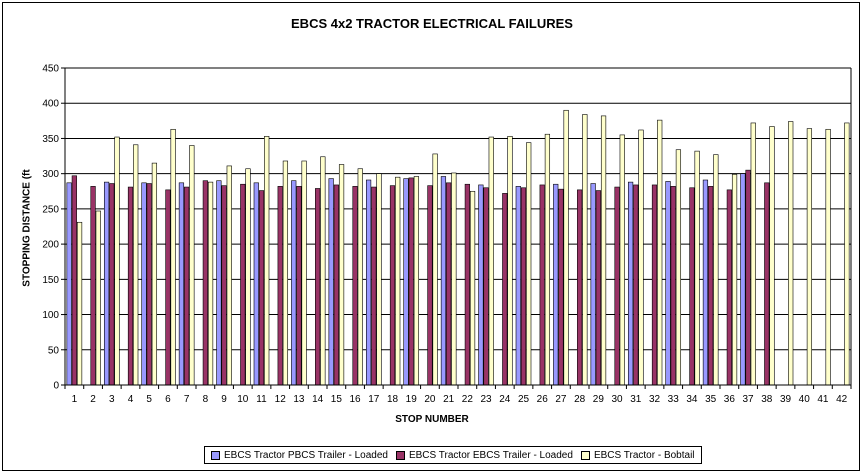  What do you see at coordinates (50, 174) in the screenshot?
I see `y-tick-label: 300` at bounding box center [50, 174].